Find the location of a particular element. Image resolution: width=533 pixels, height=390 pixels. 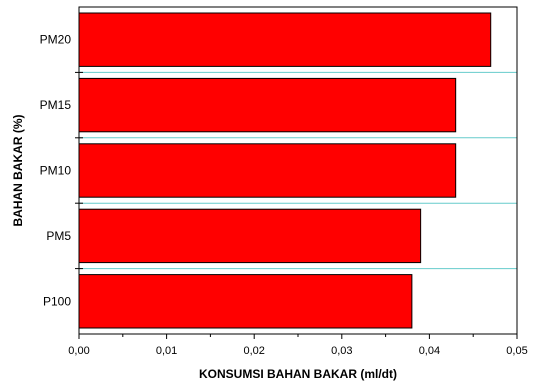

x-tick-label: 0,04 is located at coordinates (429, 351).